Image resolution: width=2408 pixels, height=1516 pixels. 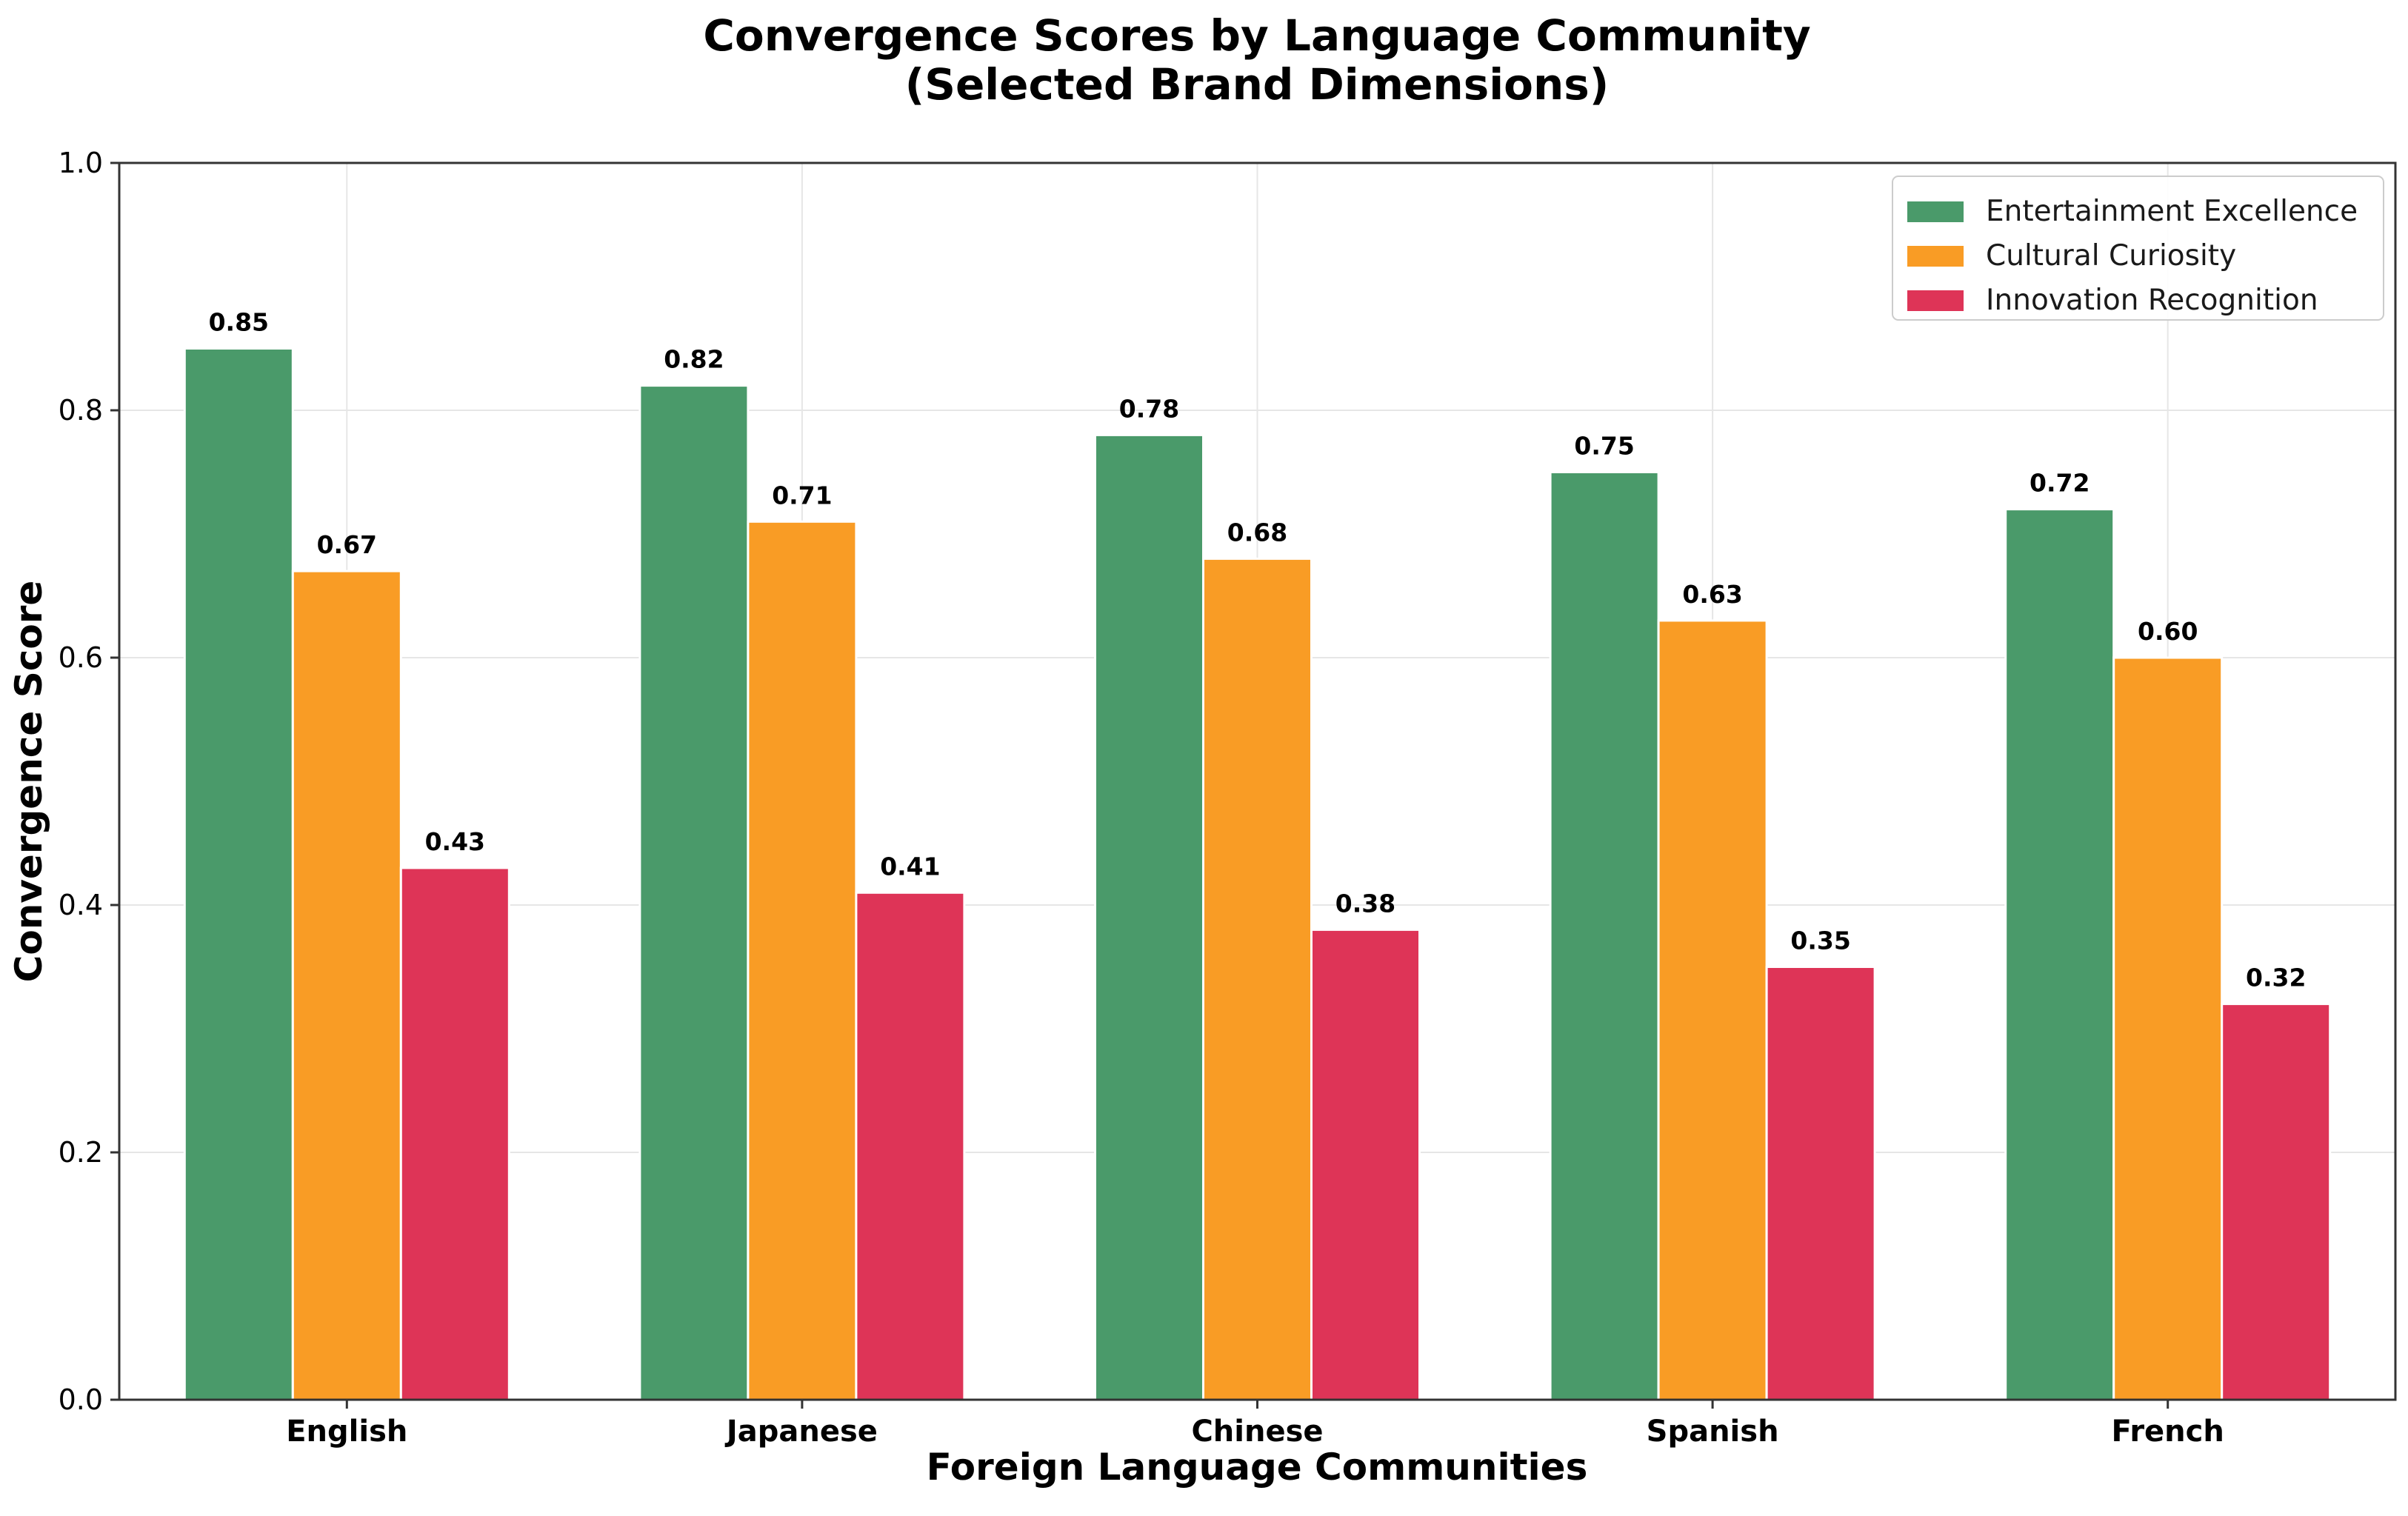 What do you see at coordinates (2168, 631) in the screenshot?
I see `bar-value-label: 0.60` at bounding box center [2168, 631].